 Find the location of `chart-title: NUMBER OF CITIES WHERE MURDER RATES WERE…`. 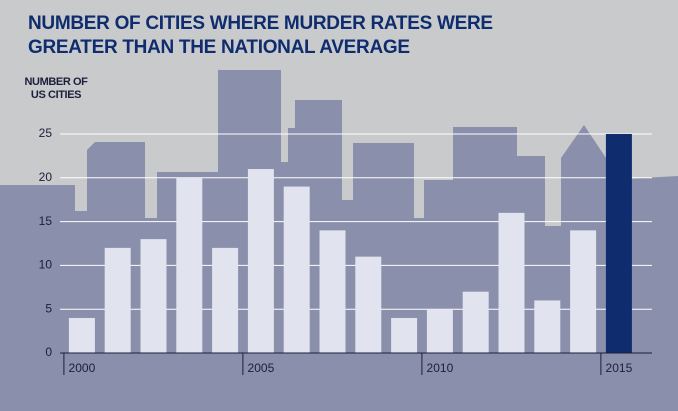

chart-title: NUMBER OF CITIES WHERE MURDER RATES WERE… is located at coordinates (260, 35).